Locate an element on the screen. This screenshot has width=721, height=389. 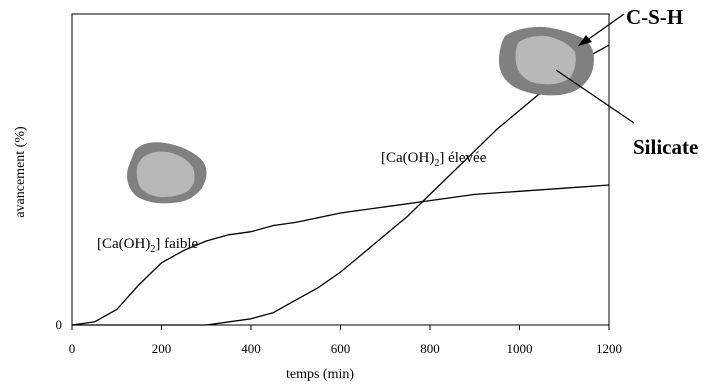
y-ticks: 0 is located at coordinates (59, 324).